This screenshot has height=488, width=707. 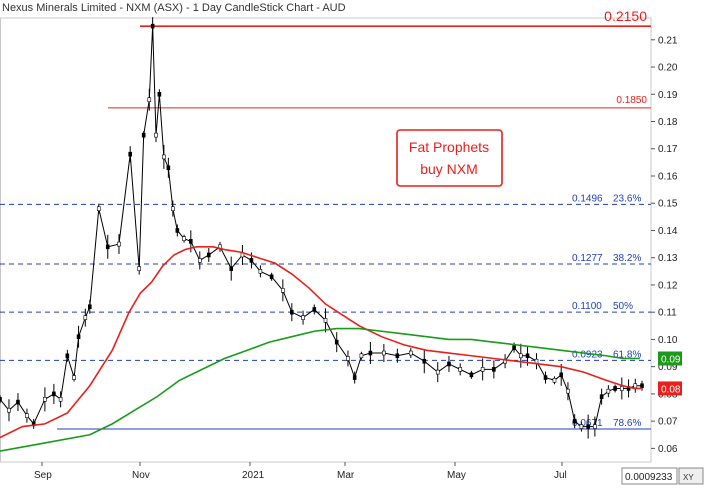 What do you see at coordinates (668, 285) in the screenshot?
I see `y-tick-label: 0.12` at bounding box center [668, 285].